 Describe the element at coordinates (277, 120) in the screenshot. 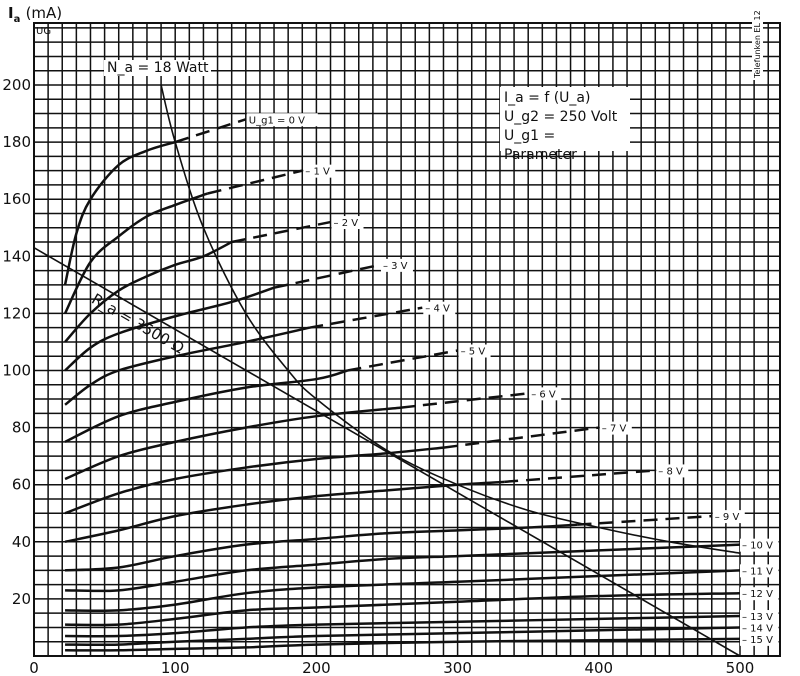

I see `series-label: U_g1 = 0 V` at that location.